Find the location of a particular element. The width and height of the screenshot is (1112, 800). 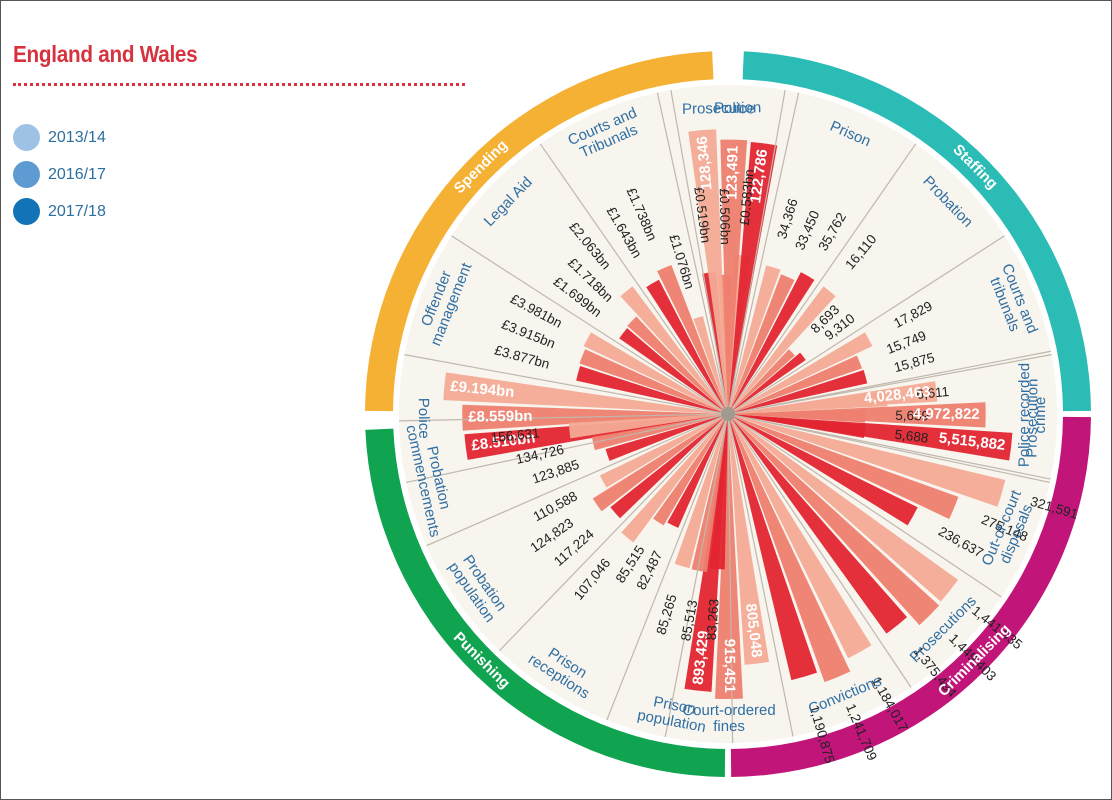

legend-swatch-2013-icon is located at coordinates (26, 137).